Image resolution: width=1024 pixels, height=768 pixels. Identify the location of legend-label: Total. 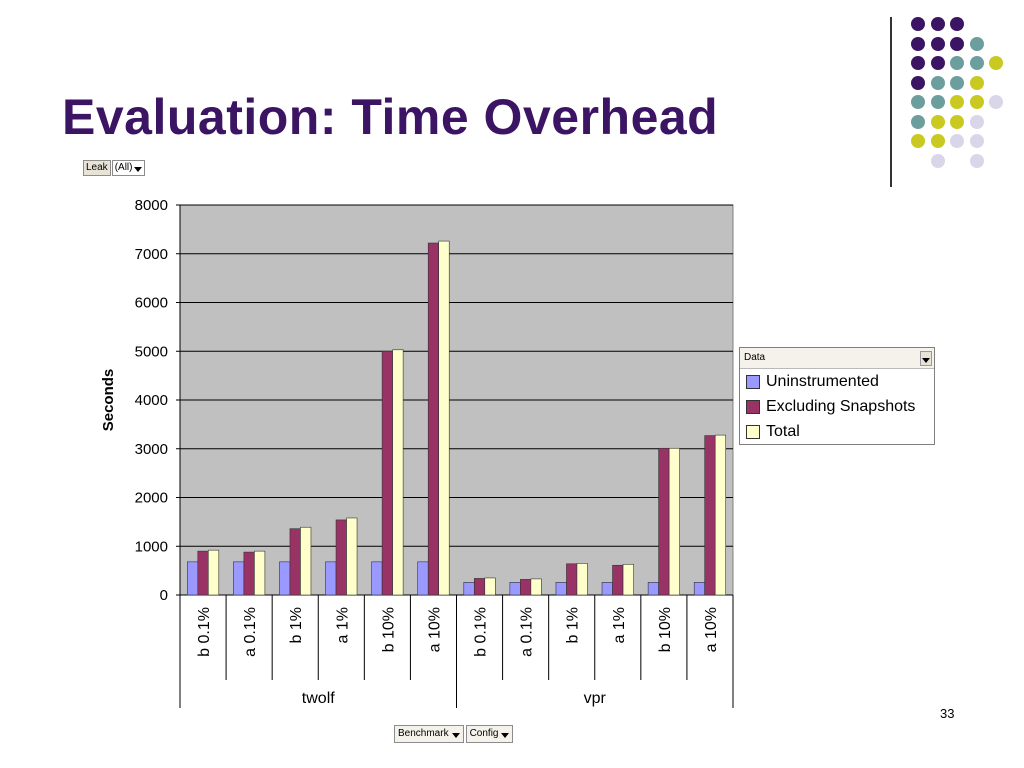
(783, 431).